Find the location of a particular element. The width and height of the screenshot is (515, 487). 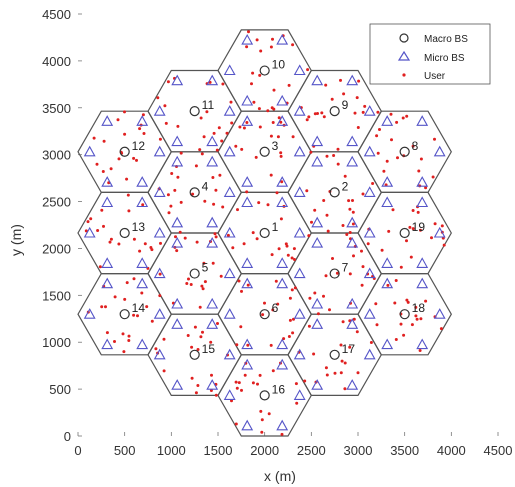

x-tick-label: 1000 is located at coordinates (171, 450).